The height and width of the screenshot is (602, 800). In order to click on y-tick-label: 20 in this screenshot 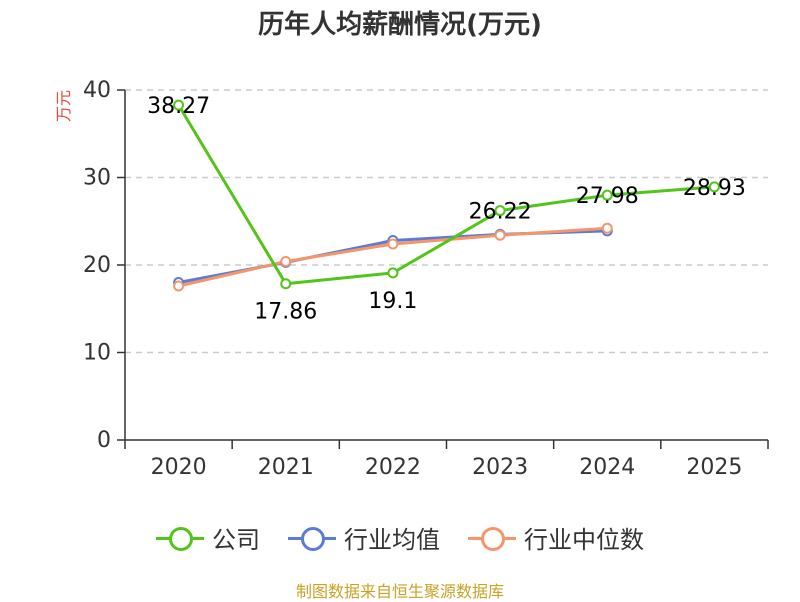, I will do `click(97, 265)`.